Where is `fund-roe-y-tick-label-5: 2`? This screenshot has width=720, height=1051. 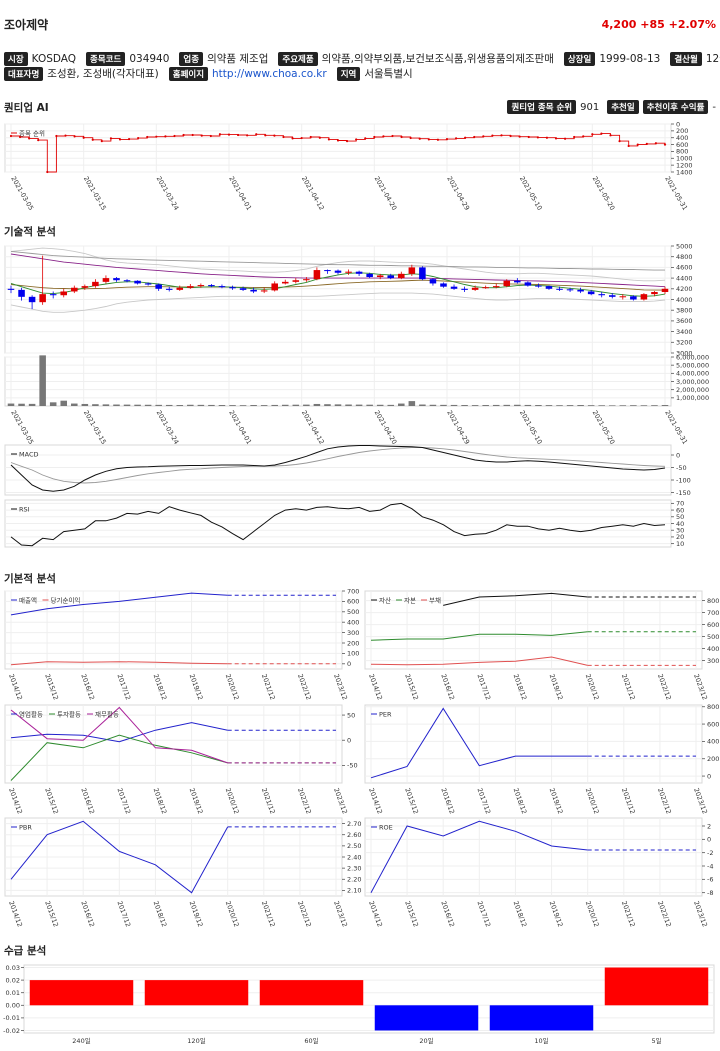 fund-roe-y-tick-label-5: 2 is located at coordinates (709, 826).